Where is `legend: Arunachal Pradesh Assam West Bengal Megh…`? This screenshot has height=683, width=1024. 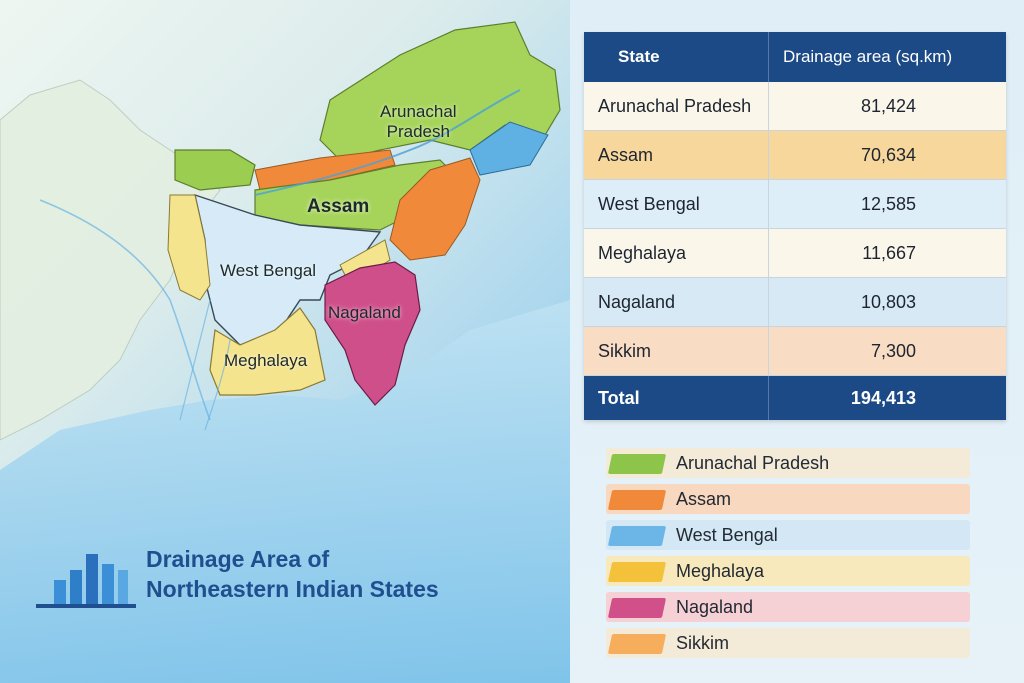 legend: Arunachal Pradesh Assam West Bengal Megh… is located at coordinates (788, 556).